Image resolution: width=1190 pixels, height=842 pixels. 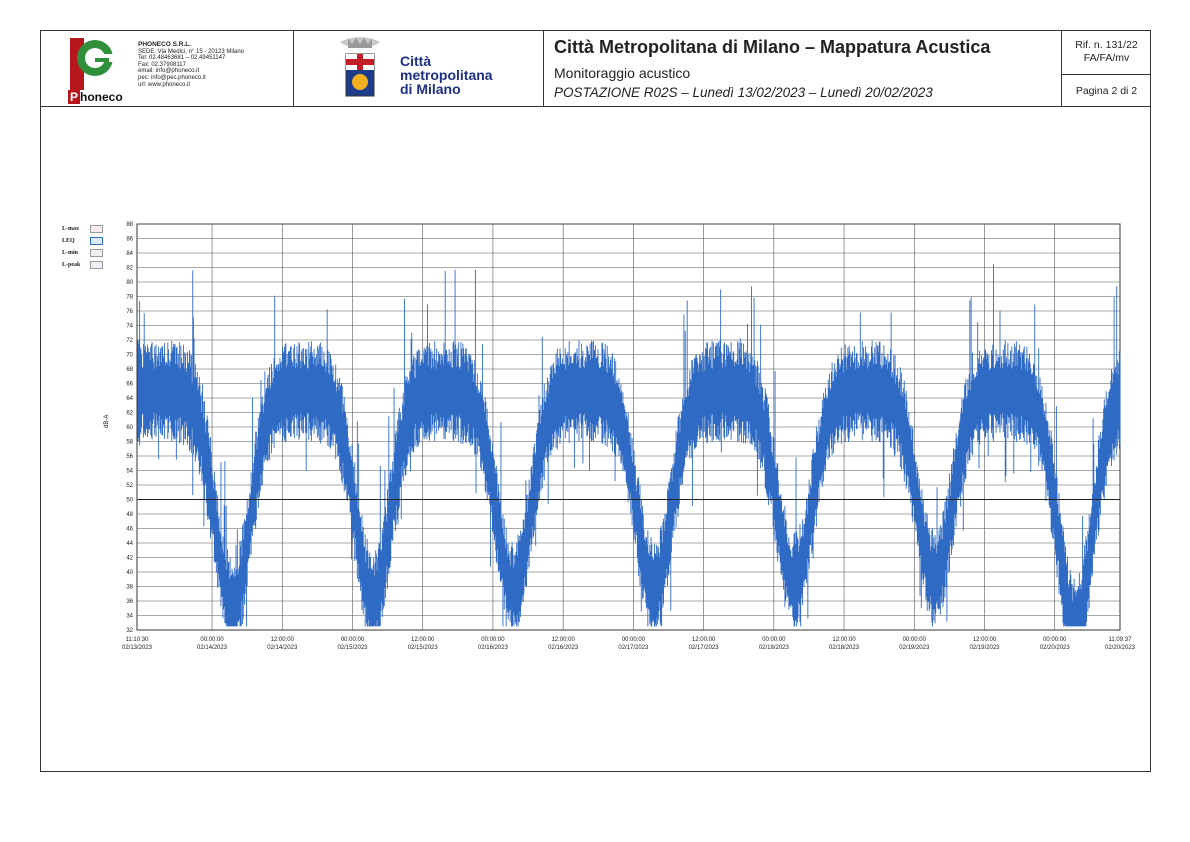 I want to click on authority-line-3: di Milano, so click(x=430, y=89).